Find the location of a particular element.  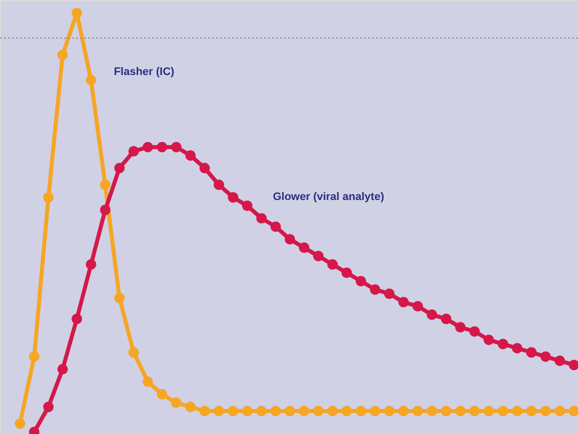

series-label: Glower (viral analyte) is located at coordinates (328, 197).